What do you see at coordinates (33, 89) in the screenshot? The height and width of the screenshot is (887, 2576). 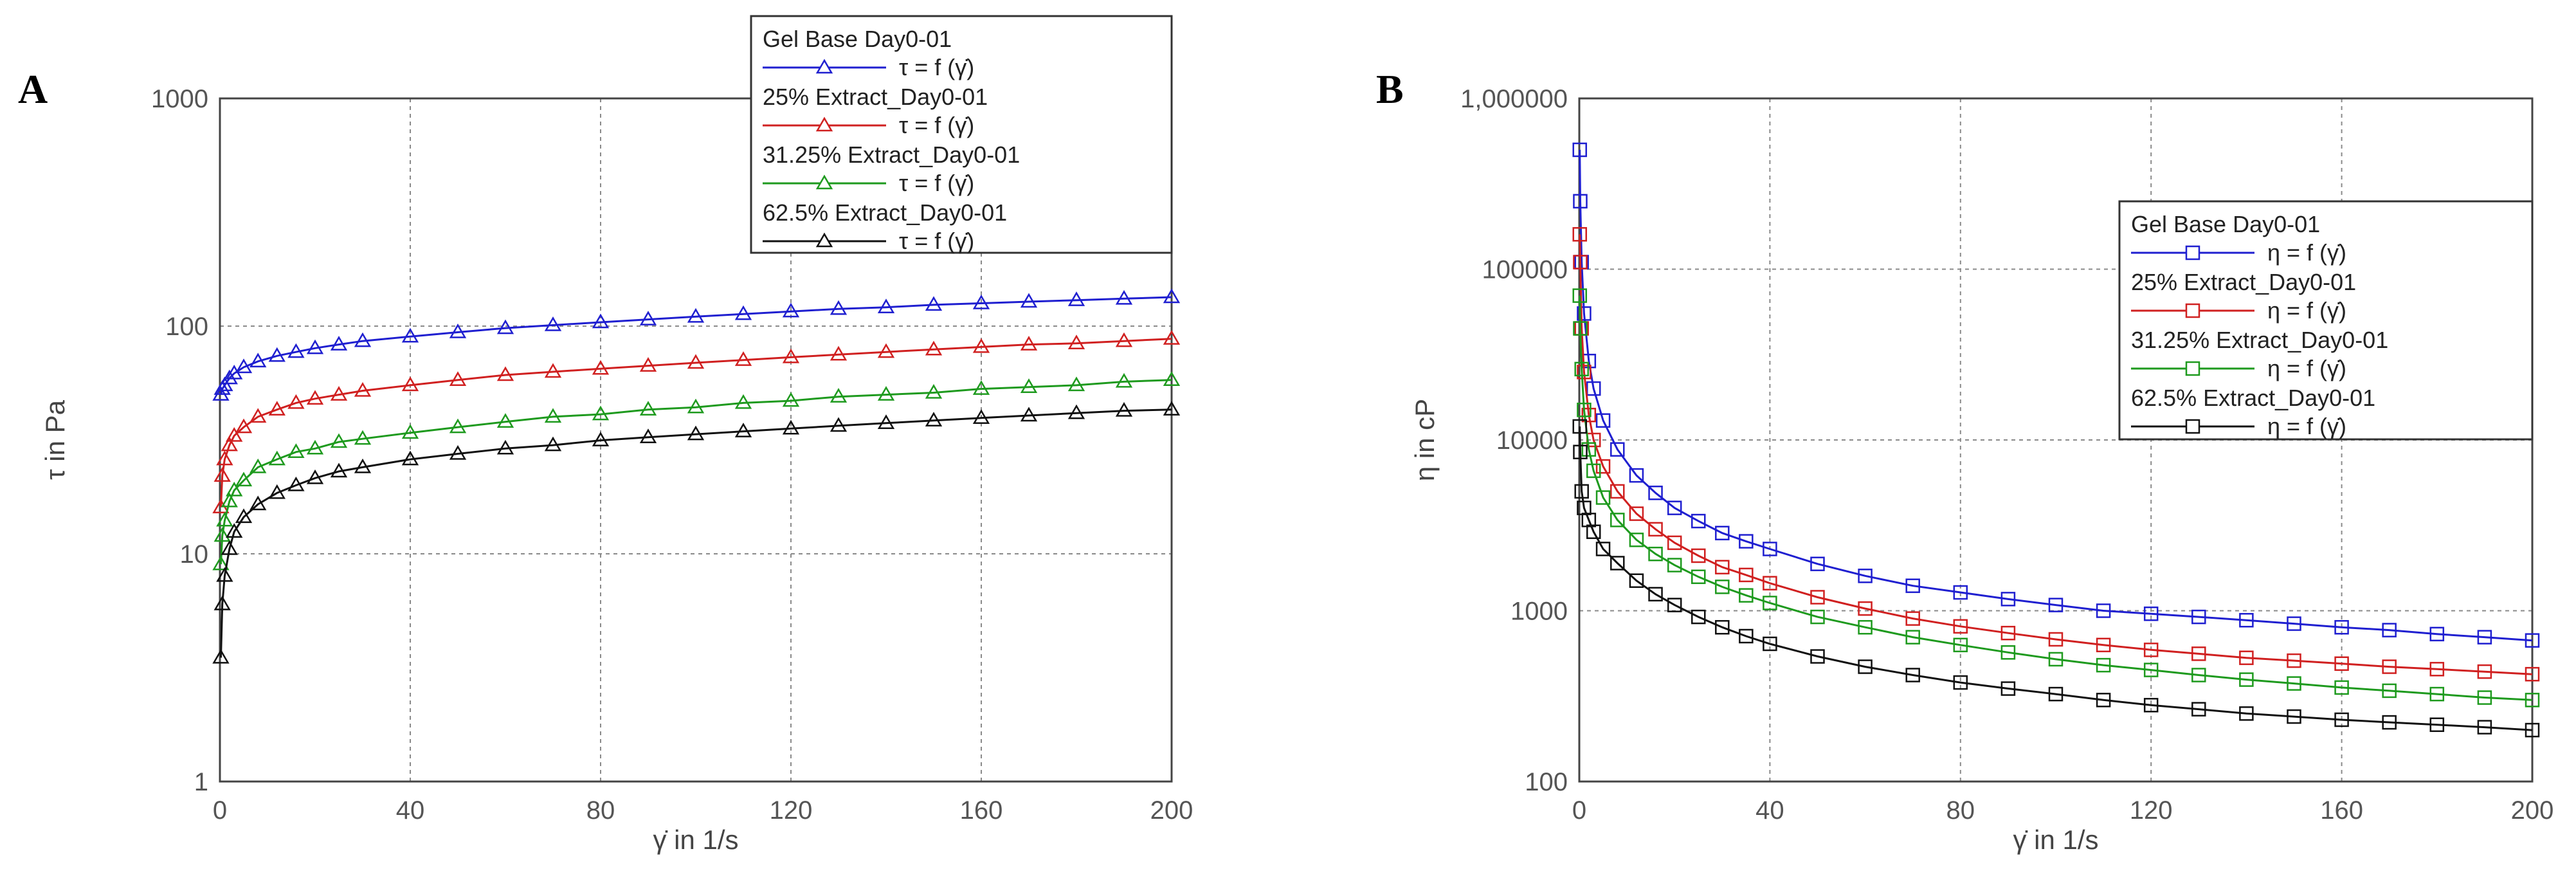 I see `panel-a-letter: A` at bounding box center [33, 89].